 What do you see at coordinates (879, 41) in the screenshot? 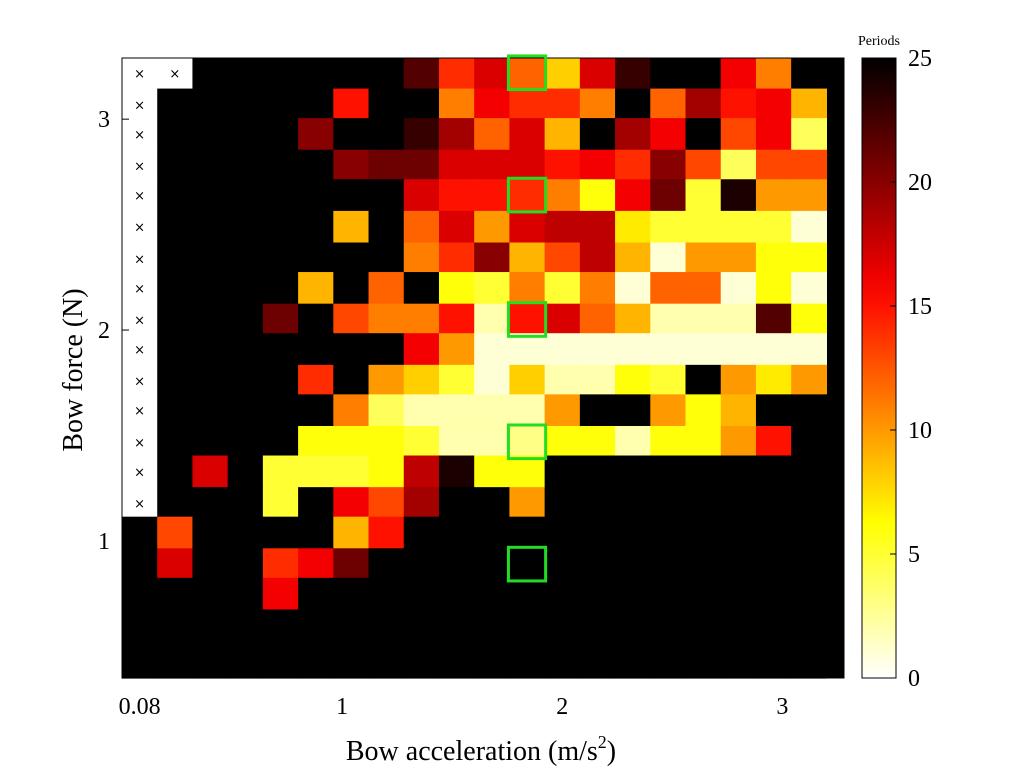
I see `colorbar-title: Periods` at bounding box center [879, 41].